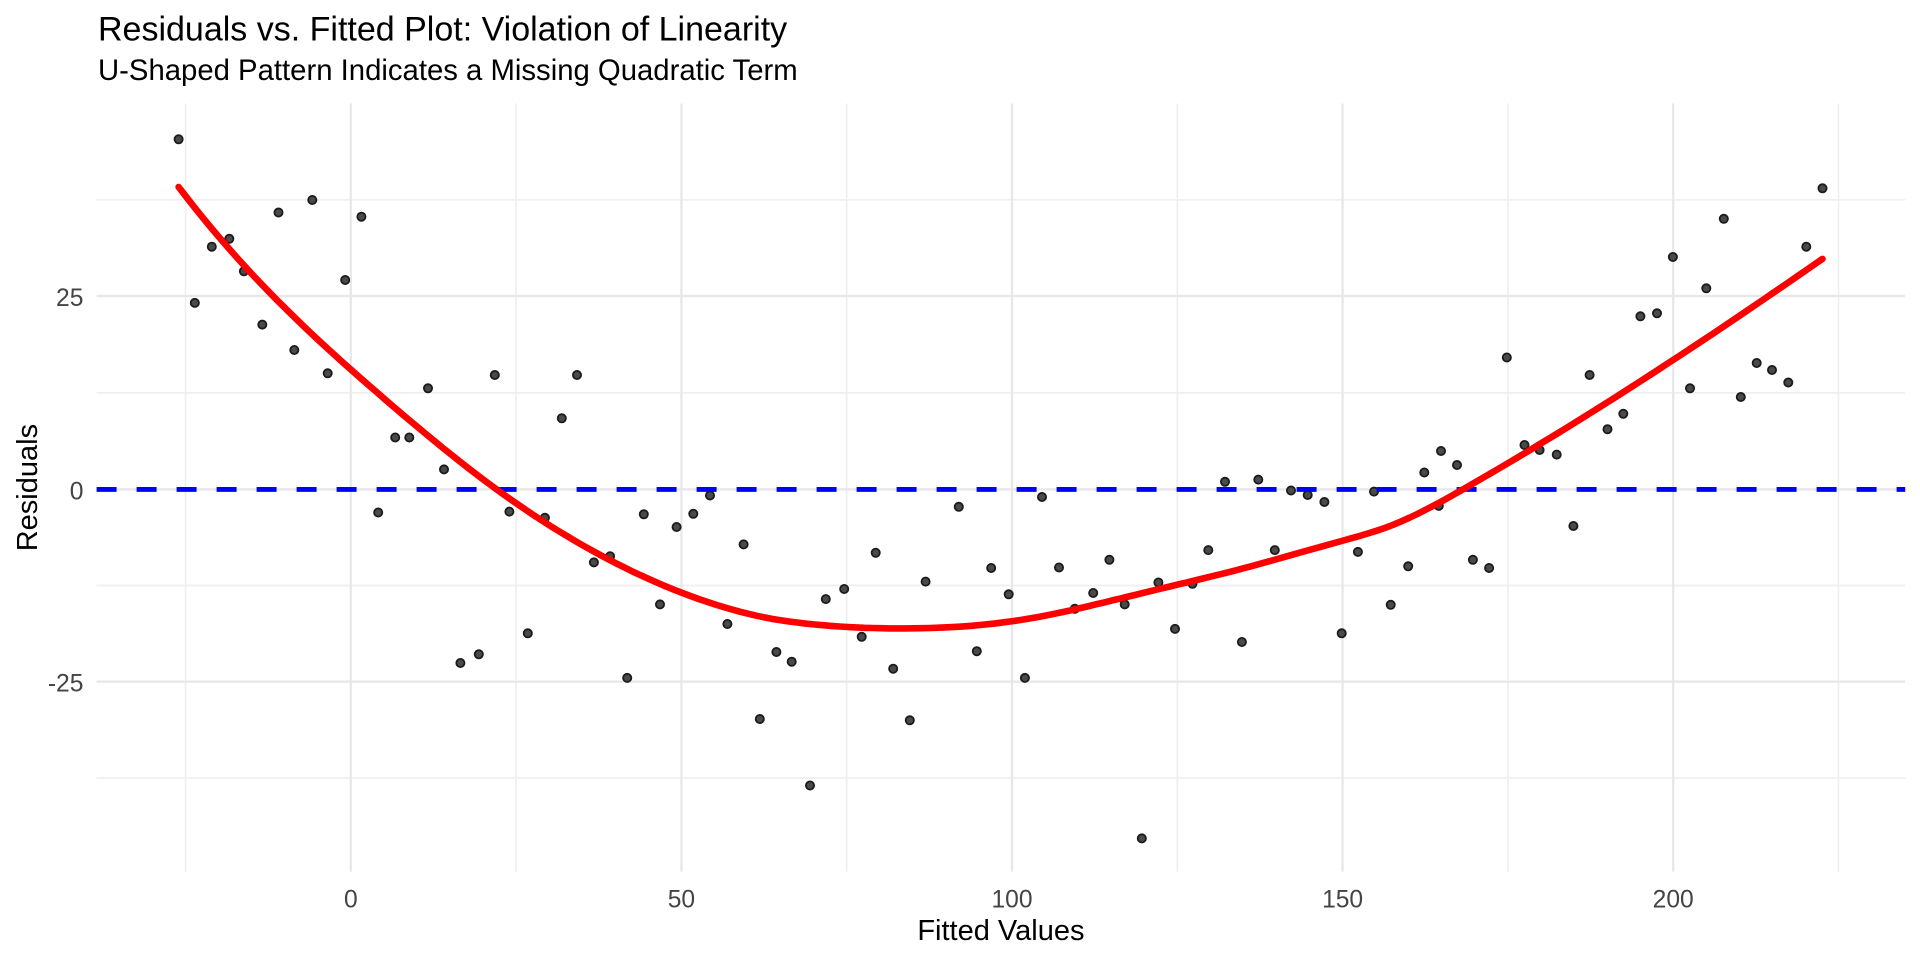 This screenshot has width=1920, height=960. Describe the element at coordinates (681, 900) in the screenshot. I see `svg-text: 50` at that location.